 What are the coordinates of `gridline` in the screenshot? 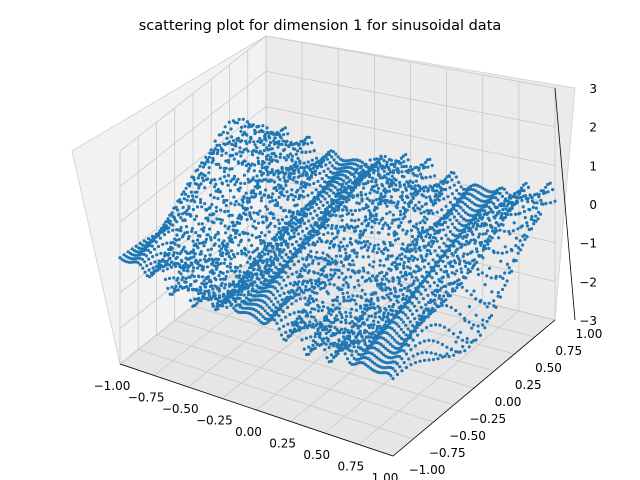 It's located at (410, 136).